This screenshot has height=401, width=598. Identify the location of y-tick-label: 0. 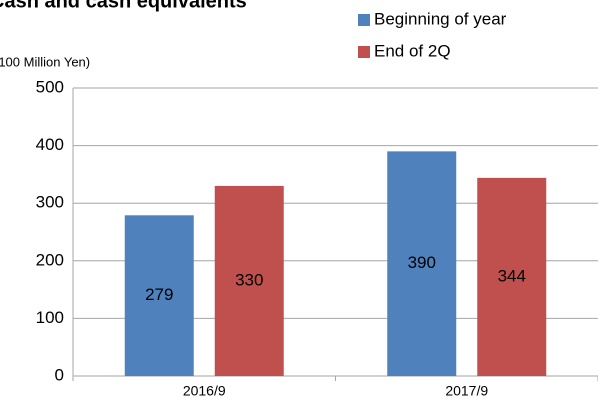
(59, 374).